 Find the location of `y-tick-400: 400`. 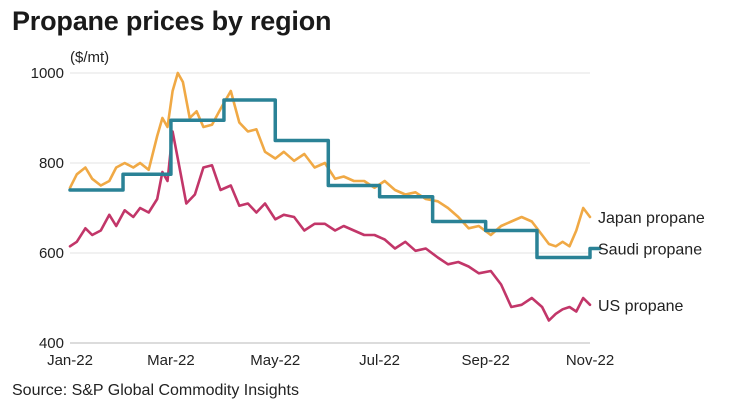

y-tick-400: 400 is located at coordinates (51, 343).